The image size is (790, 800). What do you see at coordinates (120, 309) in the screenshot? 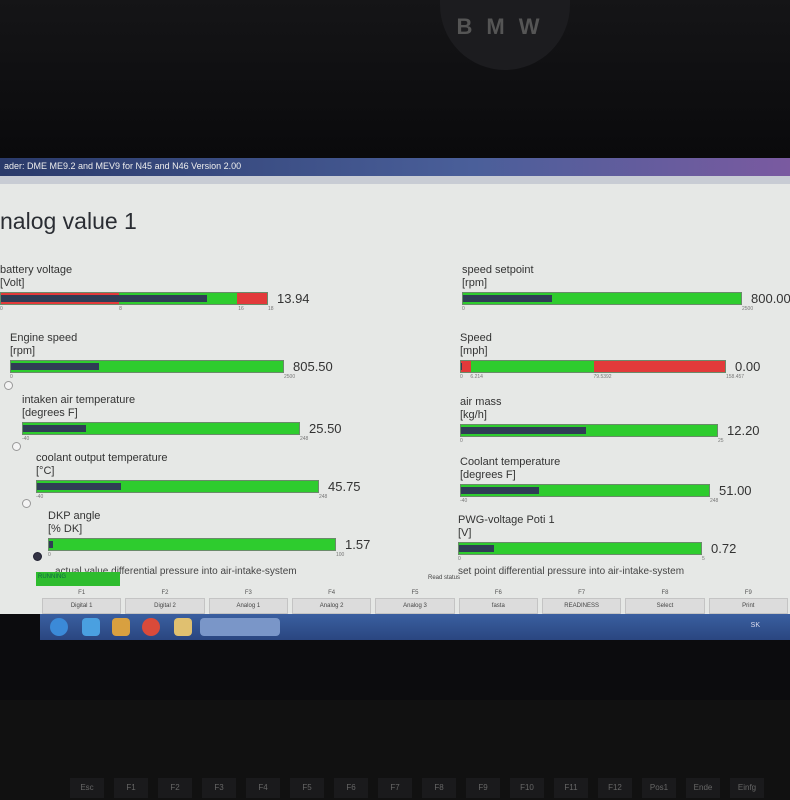
I see `tick-label: 8` at bounding box center [120, 309].